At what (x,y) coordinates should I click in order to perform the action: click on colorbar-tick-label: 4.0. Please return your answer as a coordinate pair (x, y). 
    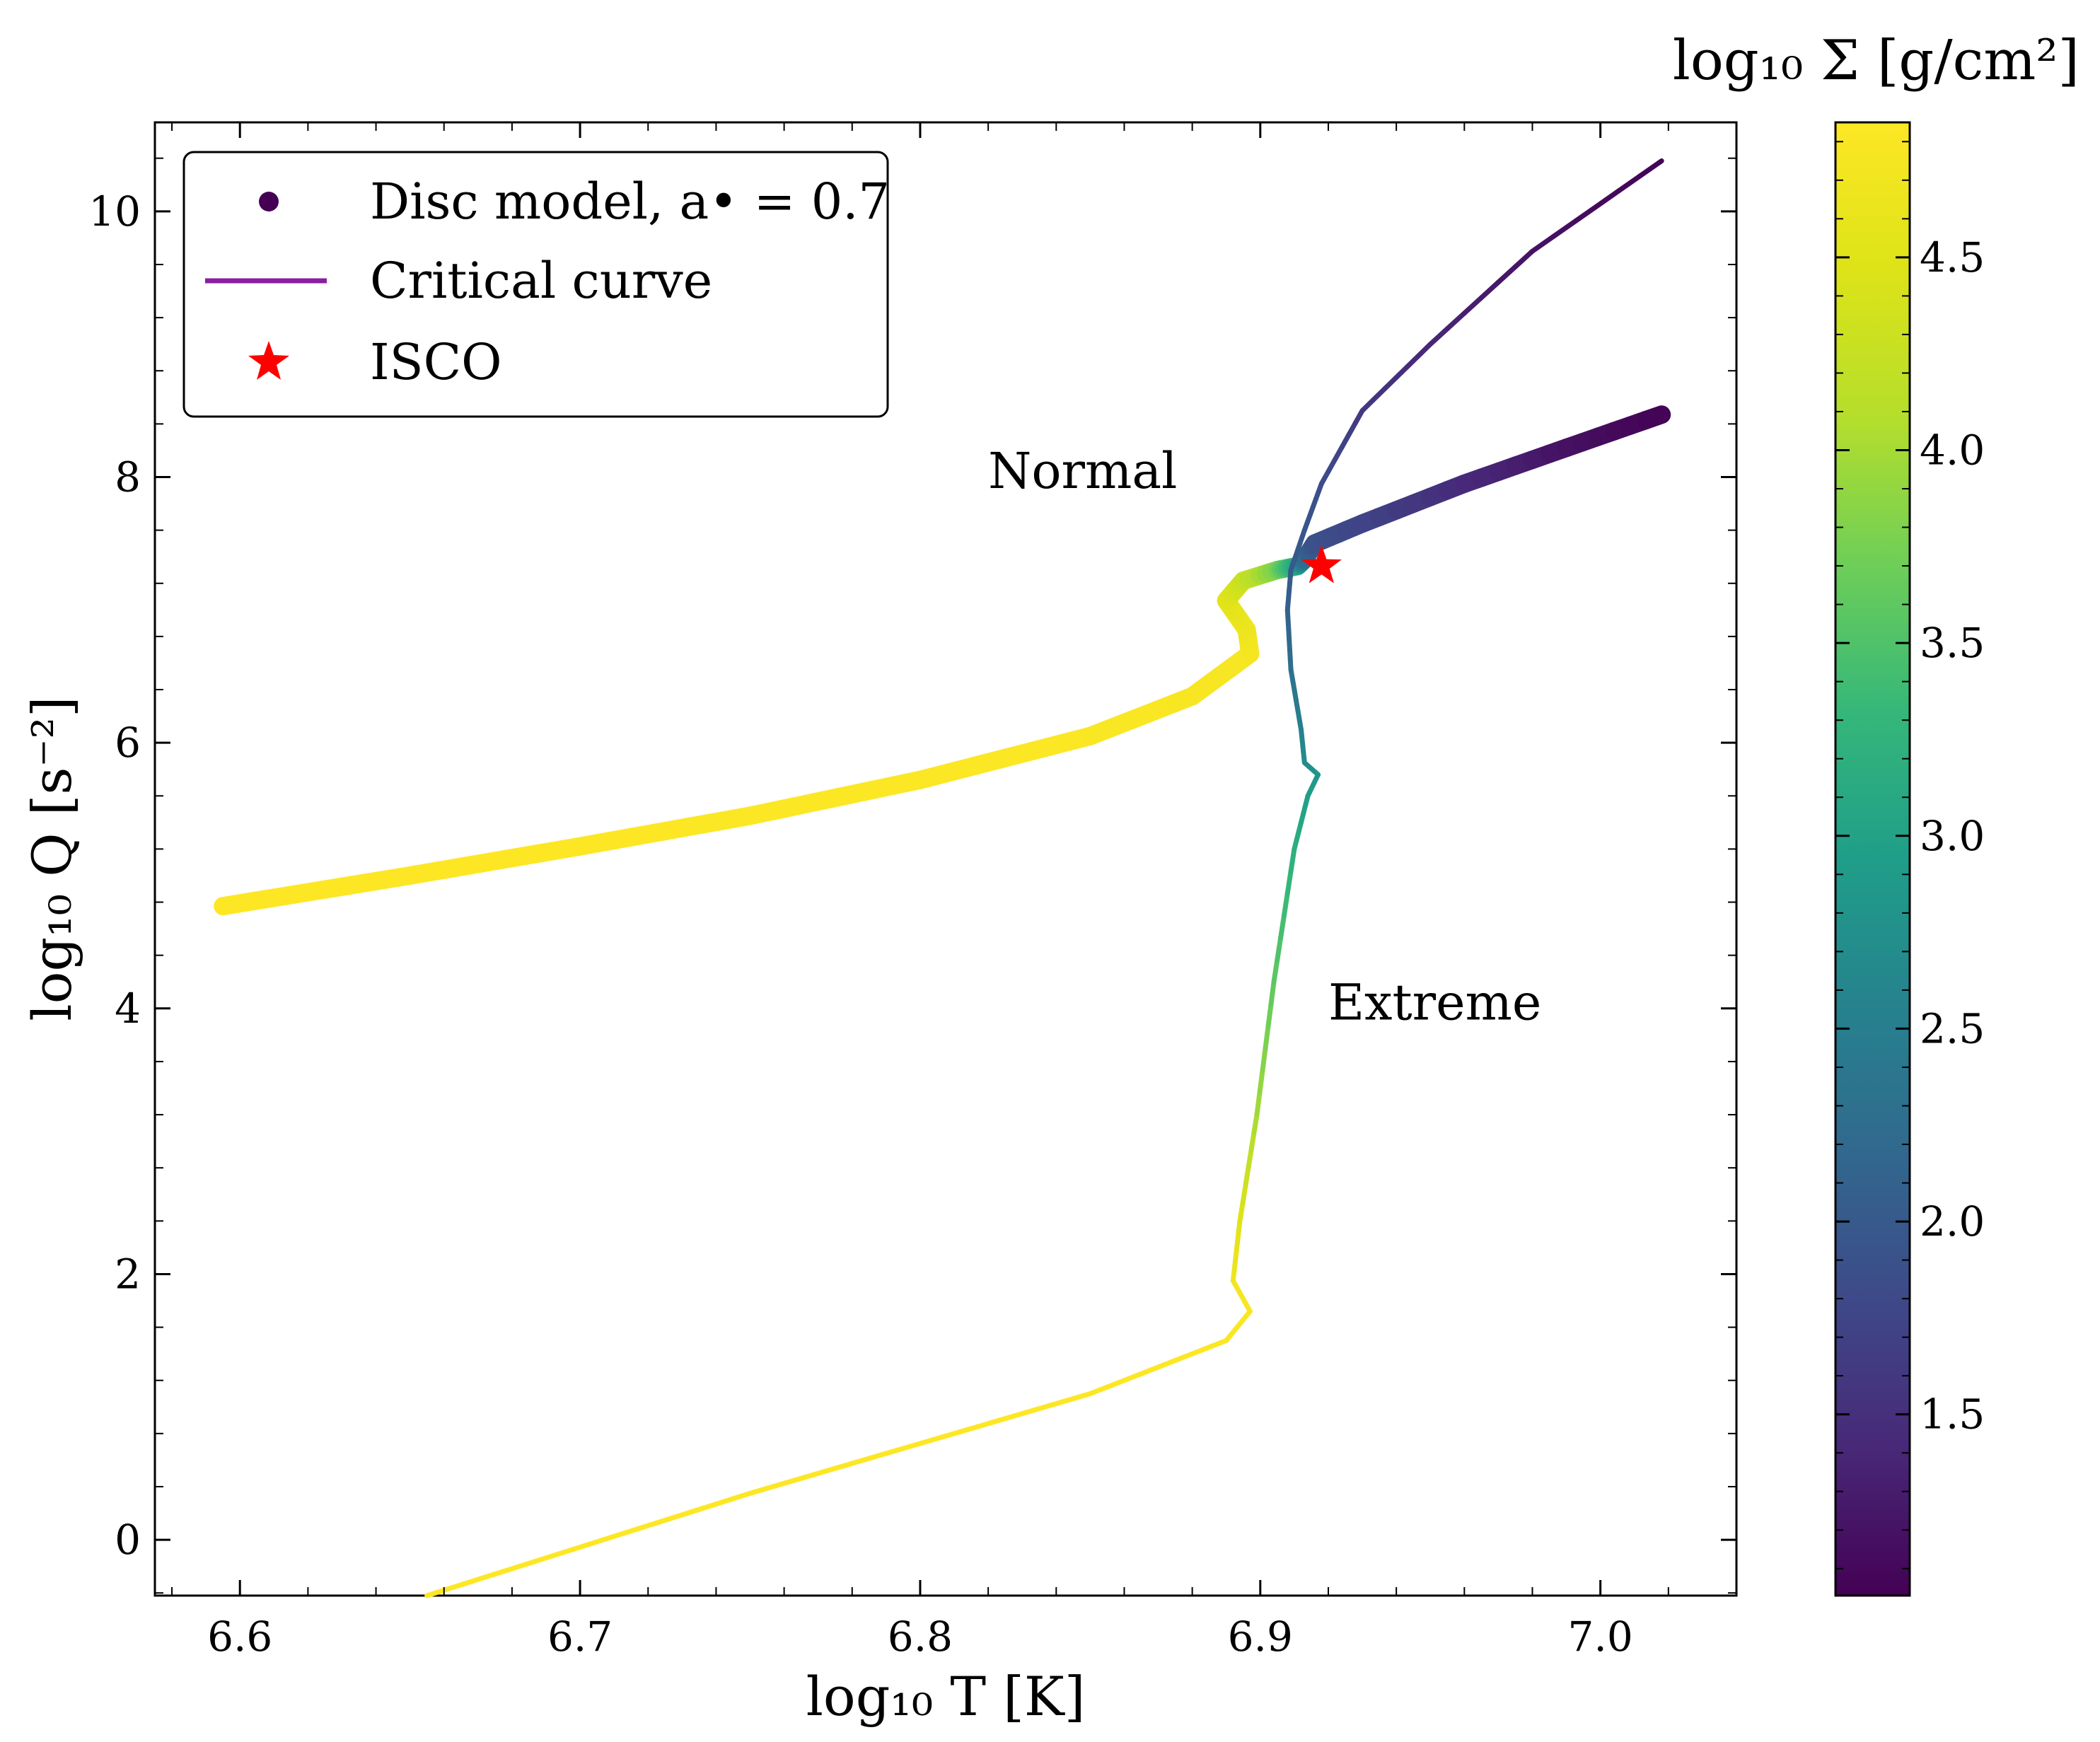
    Looking at the image, I should click on (1953, 450).